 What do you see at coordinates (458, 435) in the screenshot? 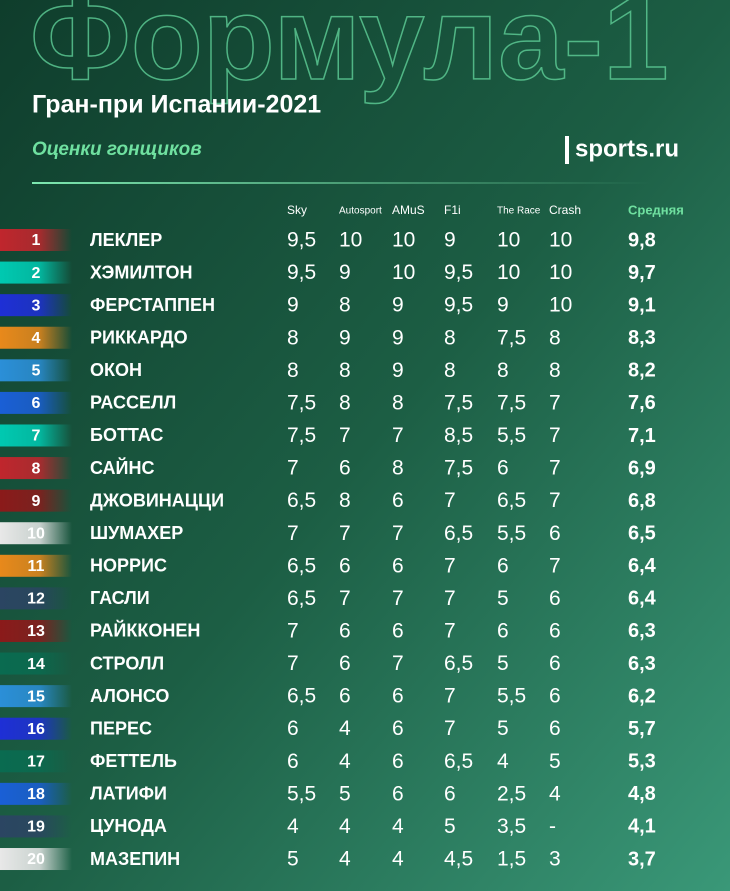
I see `score: 8,5` at bounding box center [458, 435].